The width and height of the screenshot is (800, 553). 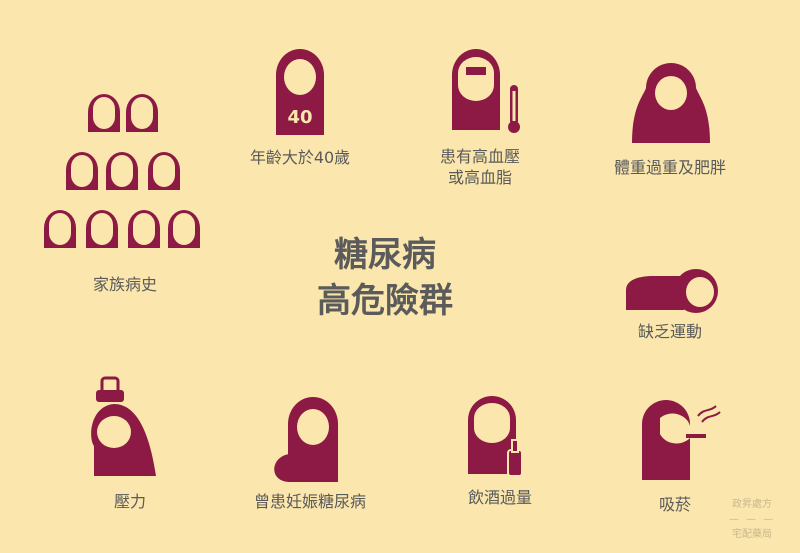 What do you see at coordinates (499, 497) in the screenshot?
I see `alcohol-label: 飲酒過量` at bounding box center [499, 497].